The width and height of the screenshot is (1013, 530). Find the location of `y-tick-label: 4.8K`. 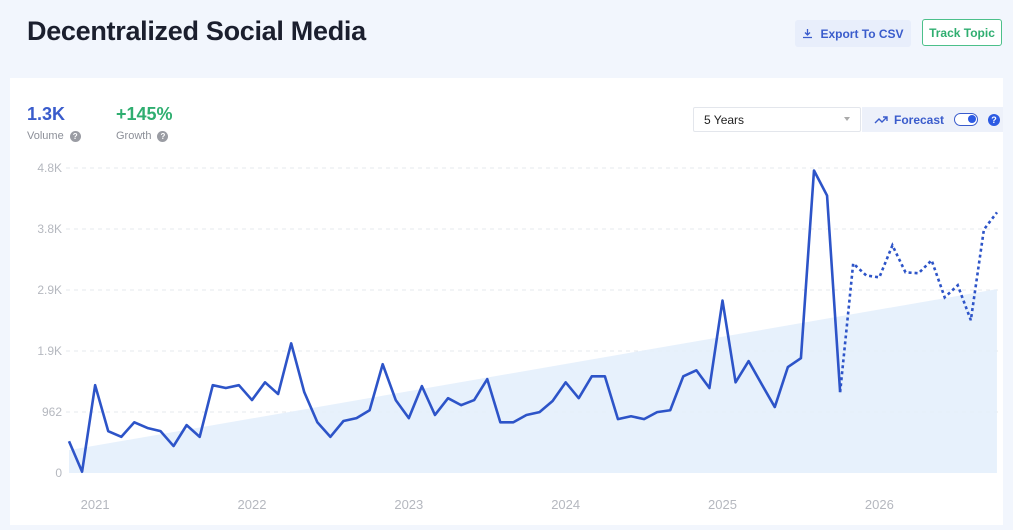

y-tick-label: 4.8K is located at coordinates (49, 168).